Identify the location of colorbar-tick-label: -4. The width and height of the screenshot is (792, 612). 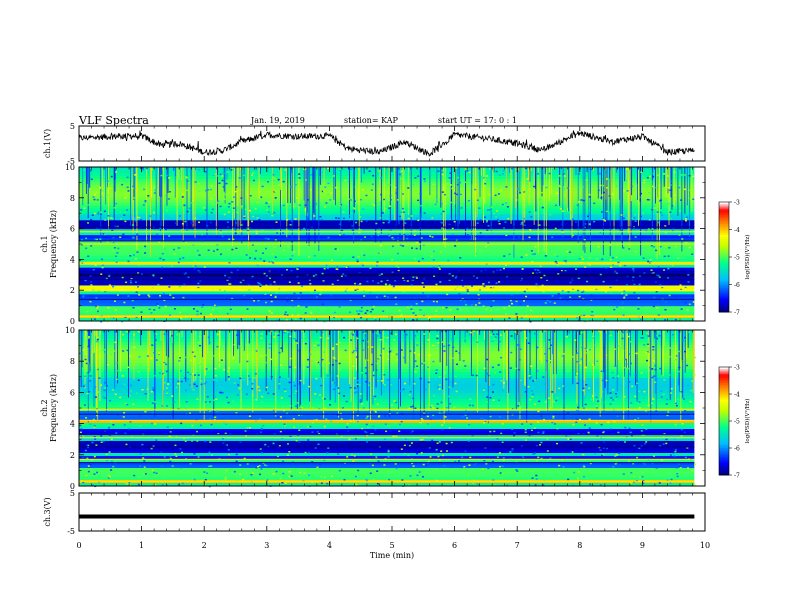
(737, 395).